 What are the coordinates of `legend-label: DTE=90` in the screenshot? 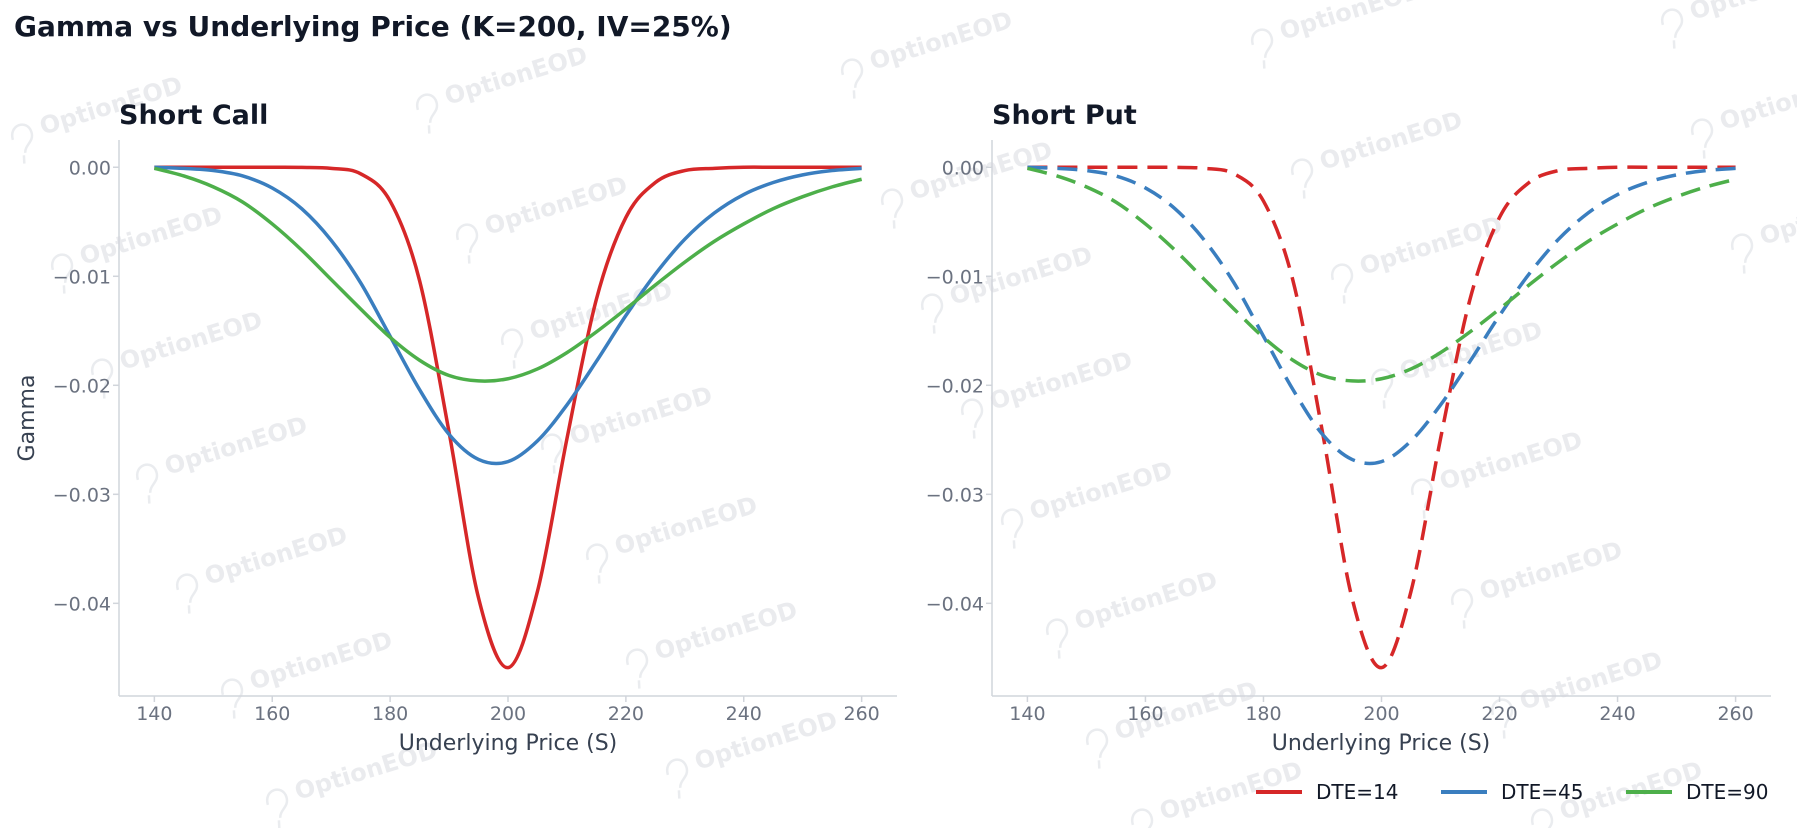 It's located at (1727, 792).